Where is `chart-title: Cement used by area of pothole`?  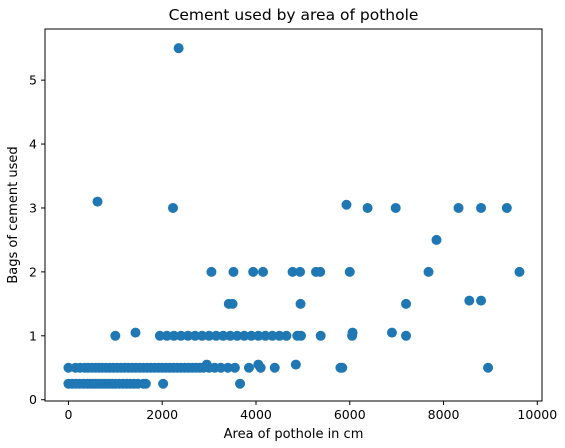 chart-title: Cement used by area of pothole is located at coordinates (294, 15).